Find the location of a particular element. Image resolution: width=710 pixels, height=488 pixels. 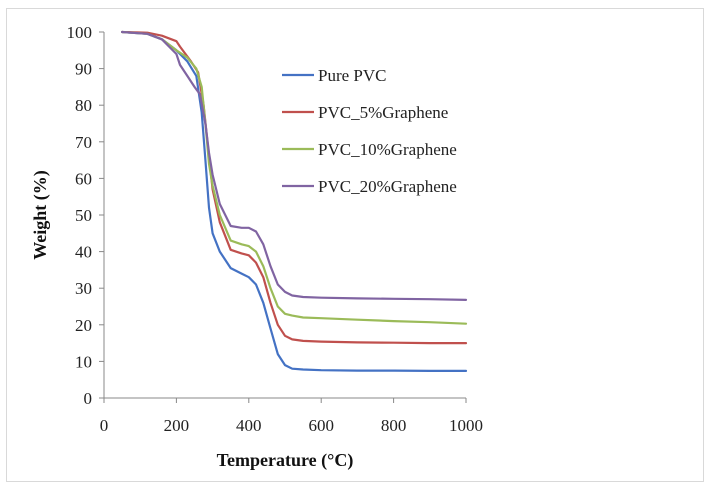

y-tick-label: 50 is located at coordinates (83, 215).